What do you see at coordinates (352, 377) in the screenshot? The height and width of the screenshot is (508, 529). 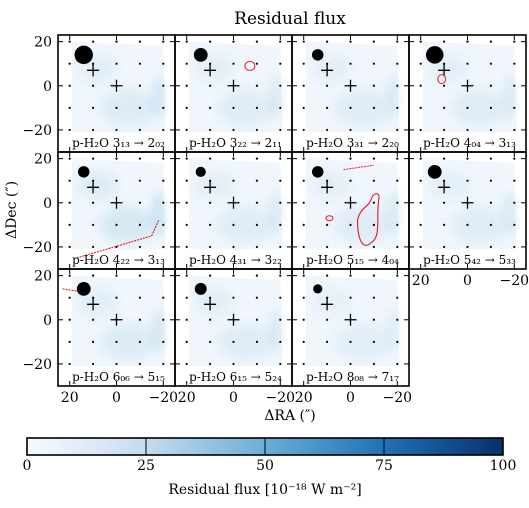 I see `panel-label: p-H₂O 8₀₈ → 7₁₇` at bounding box center [352, 377].